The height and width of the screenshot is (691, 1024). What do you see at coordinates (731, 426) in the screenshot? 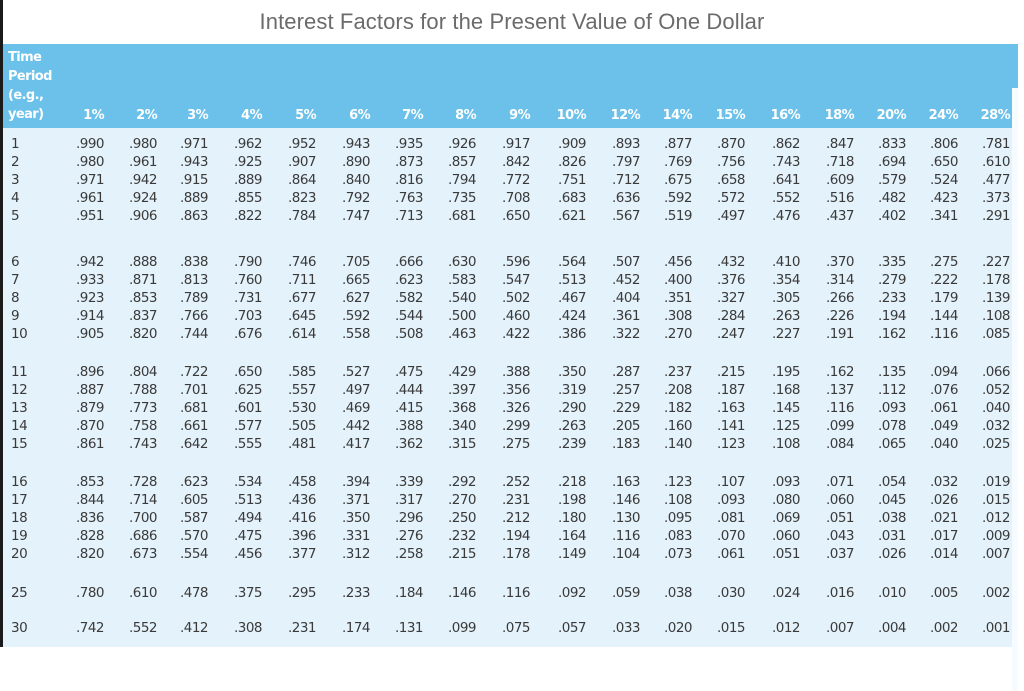
I see `factor-cell: .141` at bounding box center [731, 426].